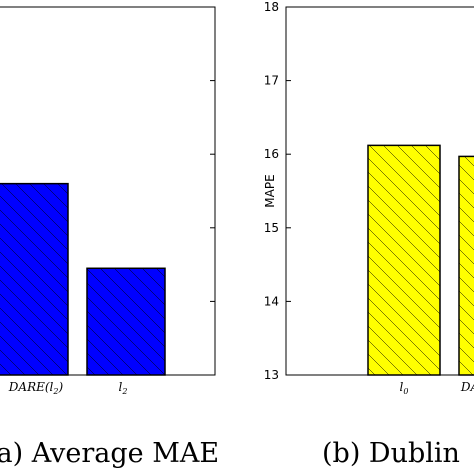 This screenshot has height=474, width=474. Describe the element at coordinates (437, 388) in the screenshot. I see `panel-b-category-labels: l0 DA` at that location.